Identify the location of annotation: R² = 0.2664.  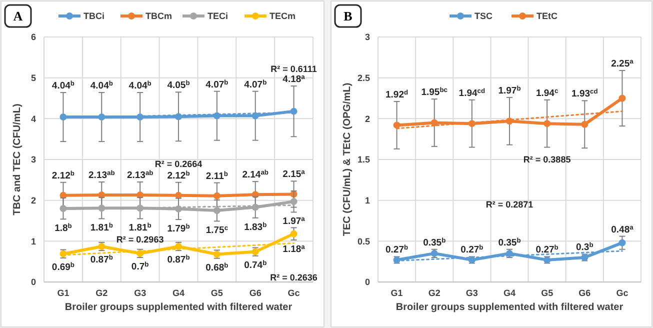
(178, 163).